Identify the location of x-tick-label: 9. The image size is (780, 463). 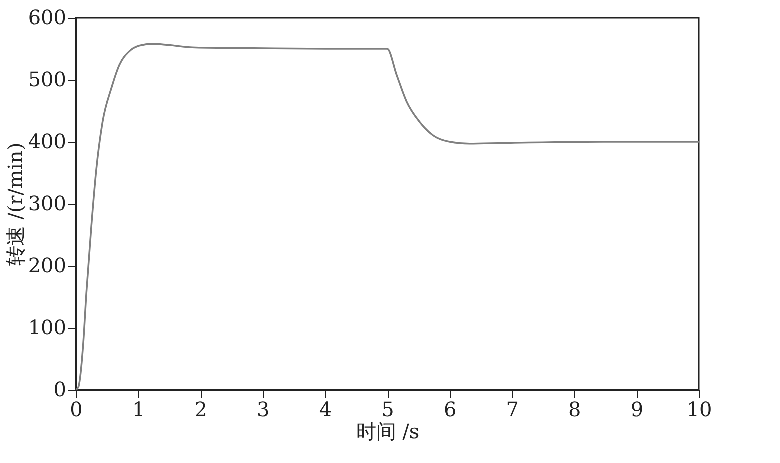
(637, 410).